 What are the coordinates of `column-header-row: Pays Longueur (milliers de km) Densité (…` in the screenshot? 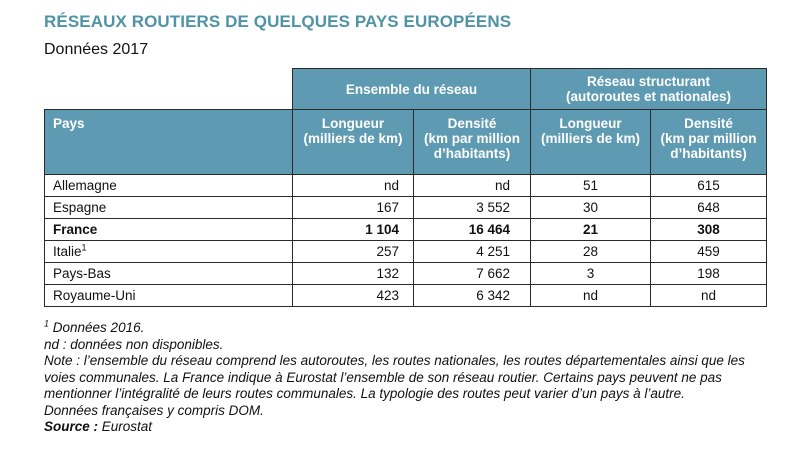 It's located at (405, 142).